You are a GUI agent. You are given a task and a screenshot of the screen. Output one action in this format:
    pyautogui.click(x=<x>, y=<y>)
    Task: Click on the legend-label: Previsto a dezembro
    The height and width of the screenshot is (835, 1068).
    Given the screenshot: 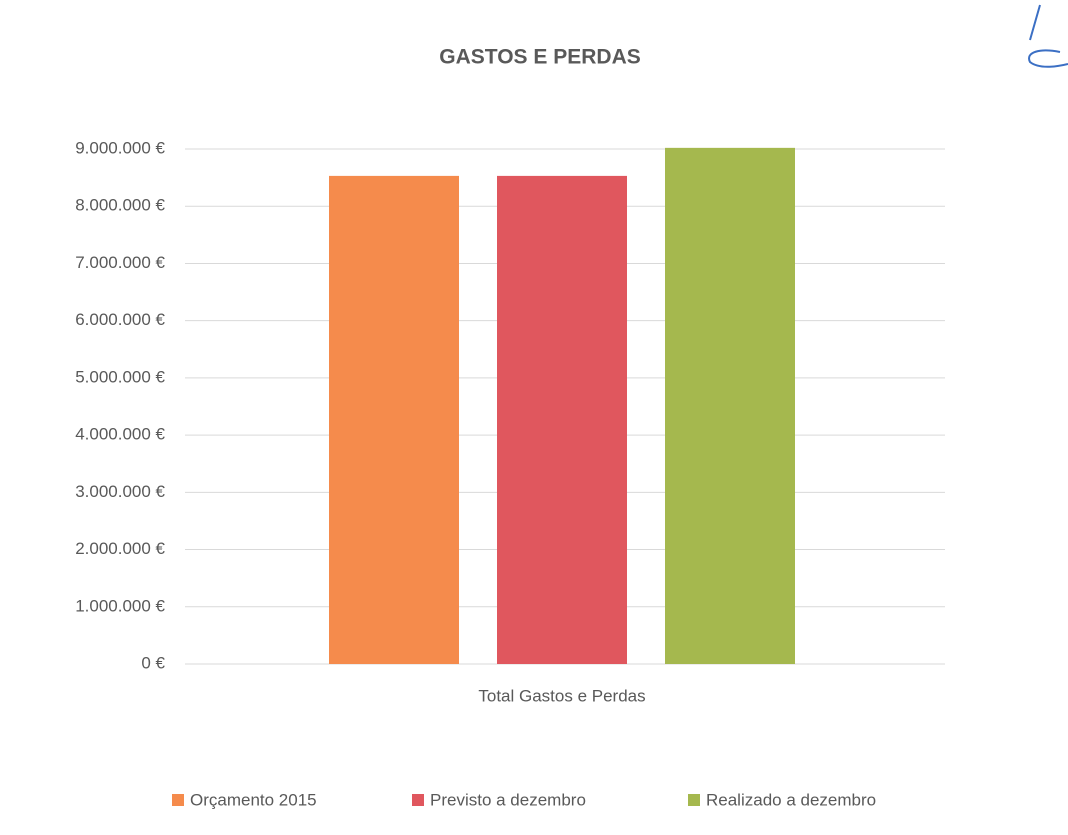 What is the action you would take?
    pyautogui.click(x=508, y=799)
    